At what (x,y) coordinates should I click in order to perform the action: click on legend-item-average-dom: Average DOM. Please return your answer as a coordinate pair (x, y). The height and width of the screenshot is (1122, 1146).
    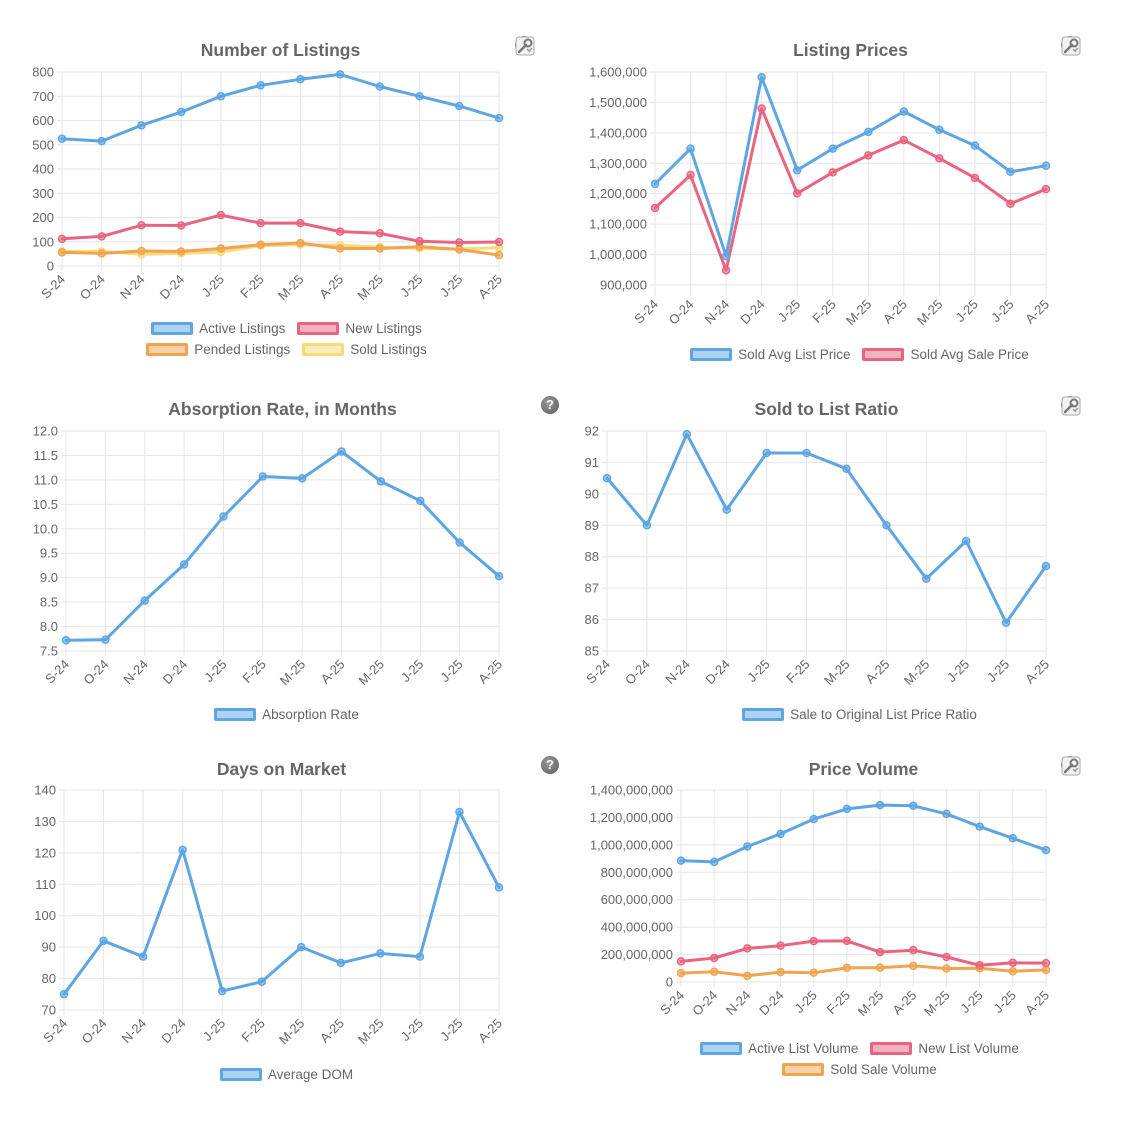
    Looking at the image, I should click on (286, 1074).